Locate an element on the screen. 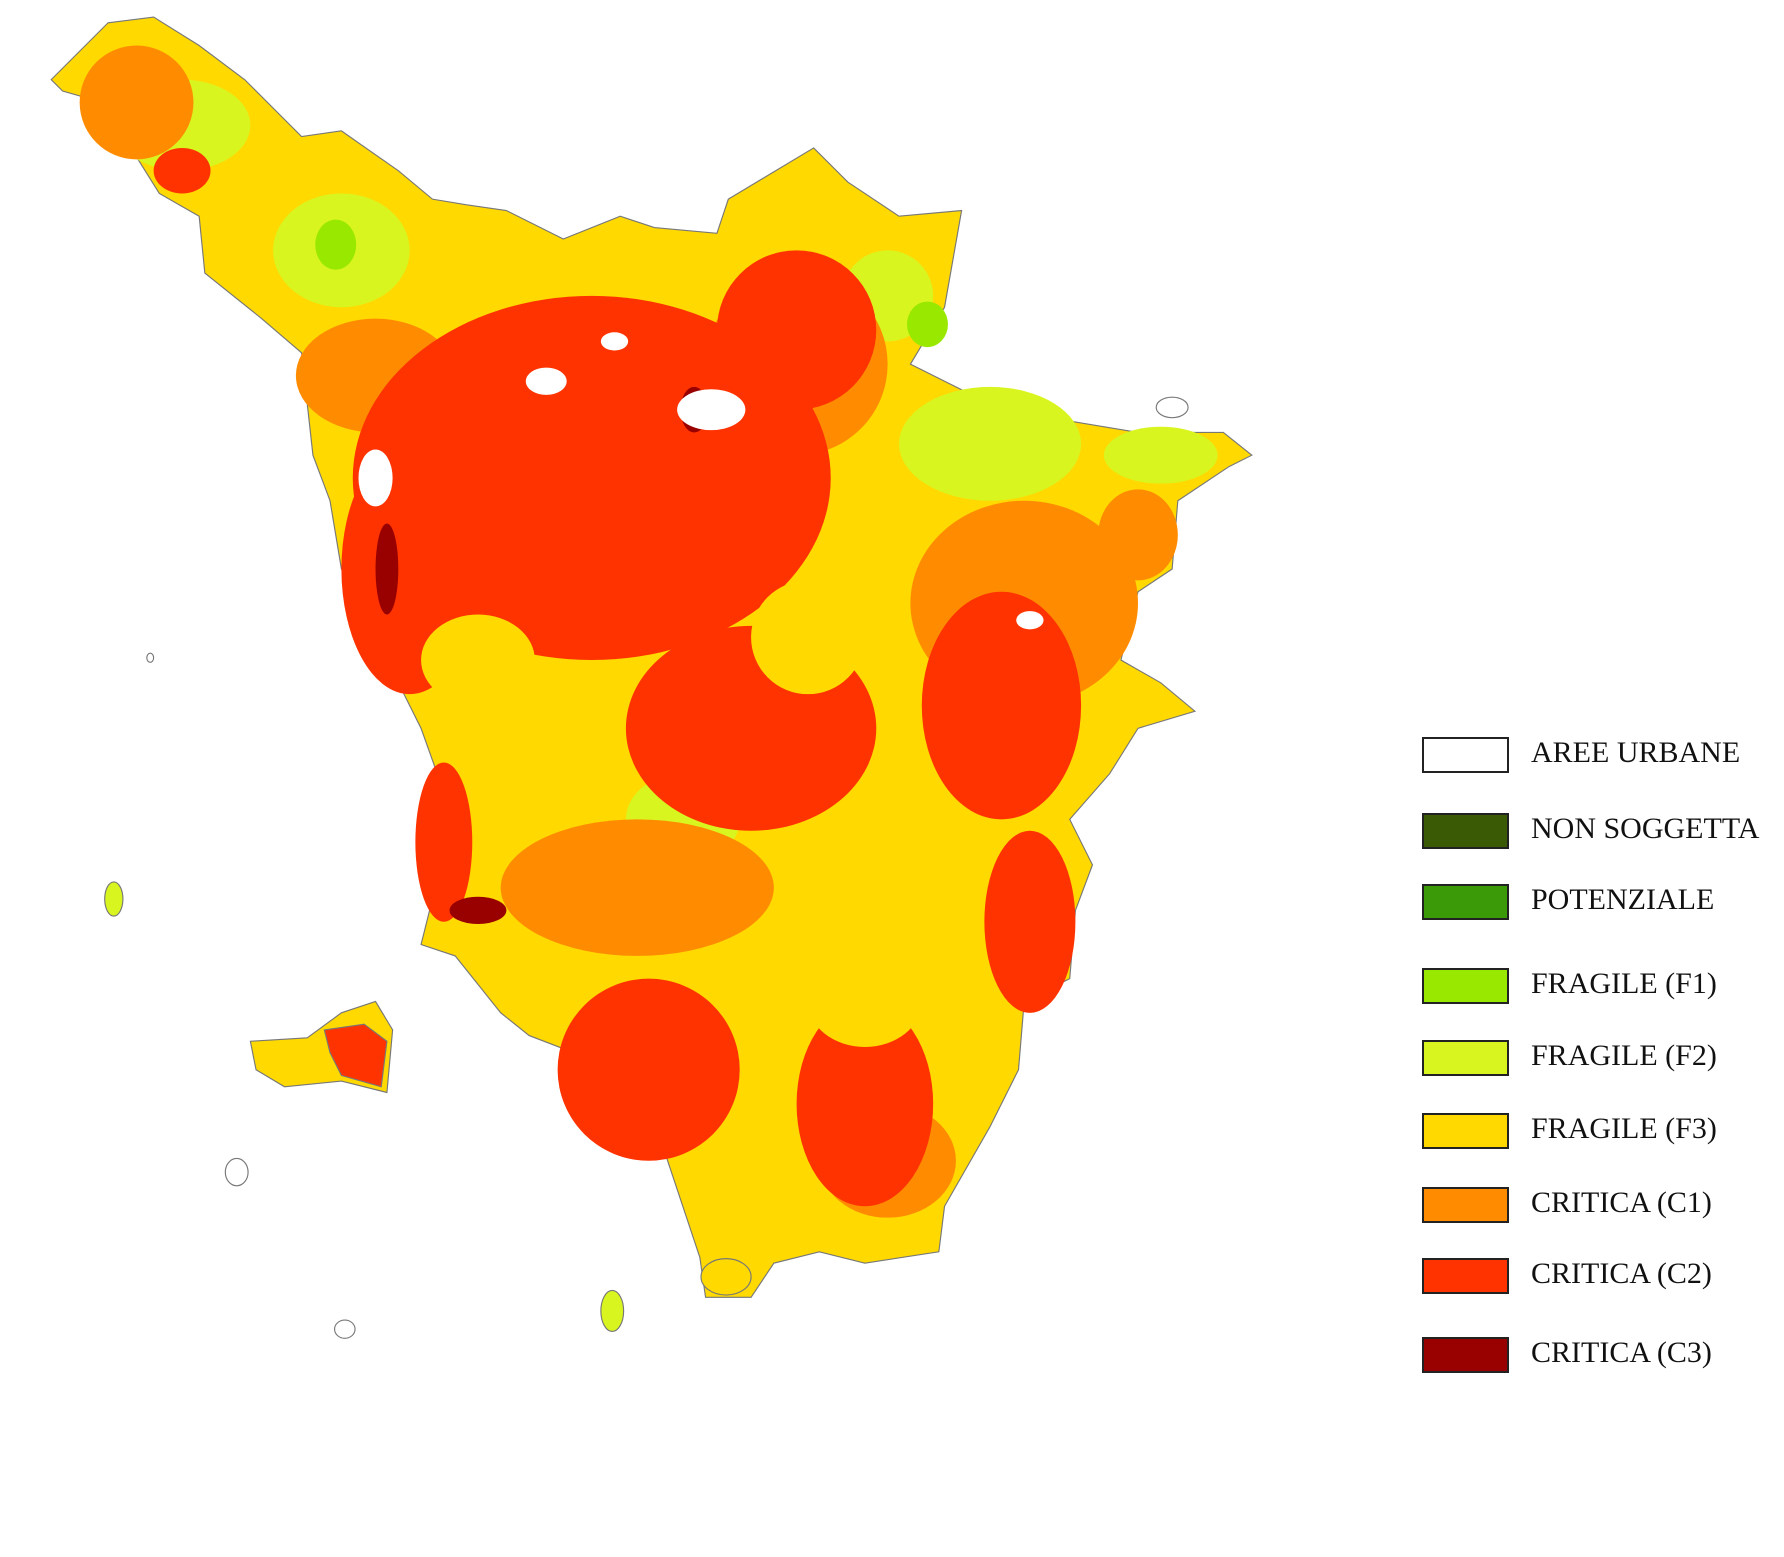 The width and height of the screenshot is (1784, 1557). legend-label: AREE URBANE is located at coordinates (1635, 752).